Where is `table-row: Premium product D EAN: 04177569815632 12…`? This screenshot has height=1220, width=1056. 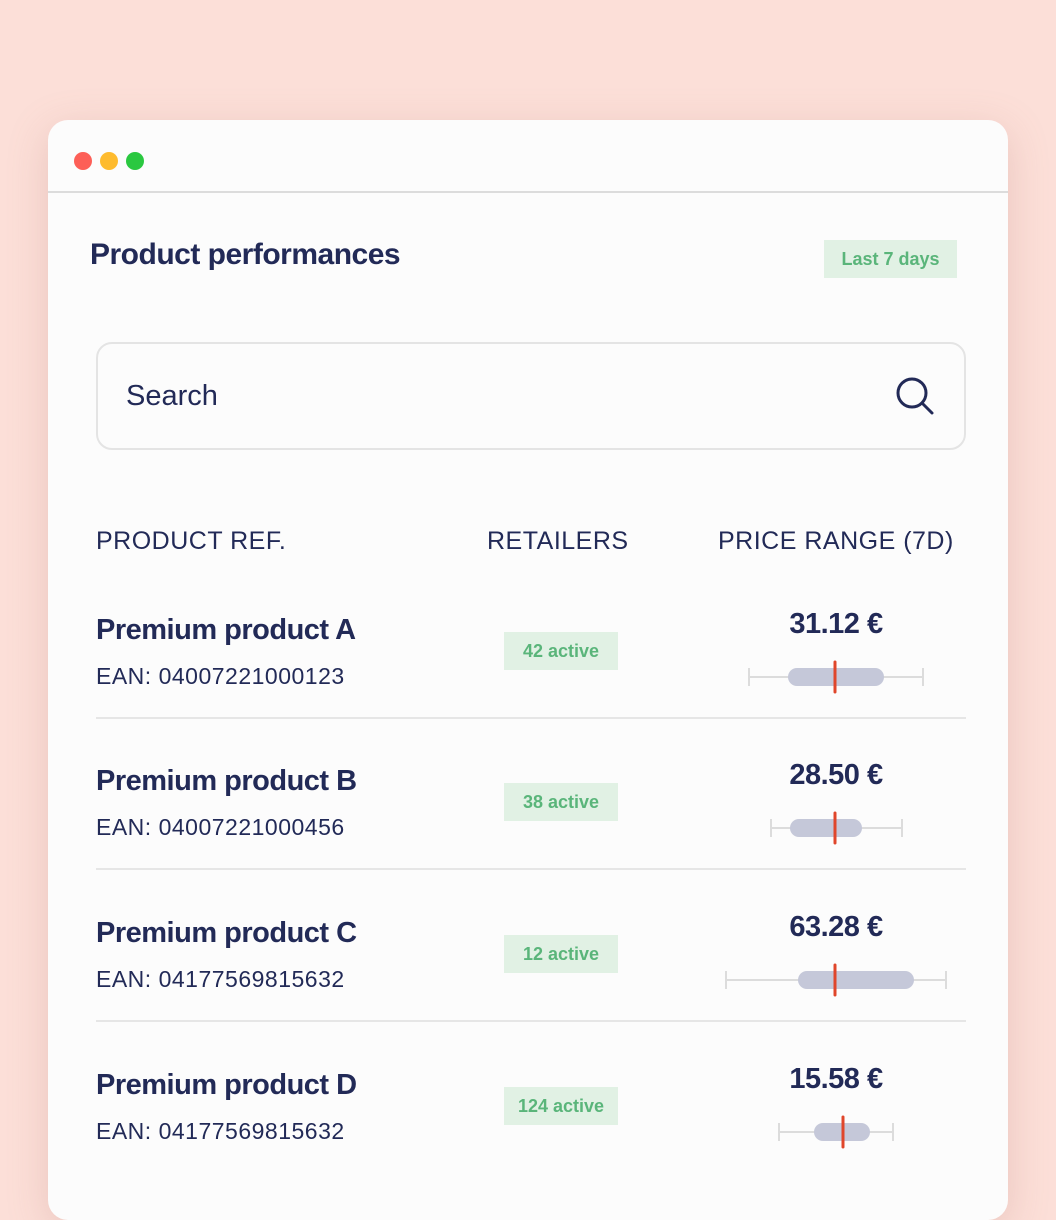
table-row: Premium product D EAN: 04177569815632 12… is located at coordinates (531, 1141).